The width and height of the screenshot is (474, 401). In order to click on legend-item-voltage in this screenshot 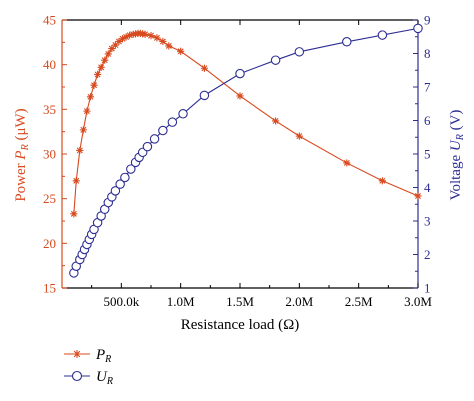, I will do `click(77, 376)`.